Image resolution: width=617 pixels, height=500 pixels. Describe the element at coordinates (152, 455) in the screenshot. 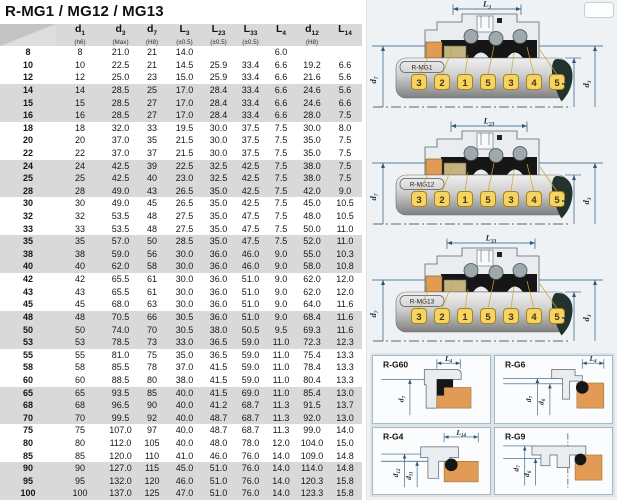

I see `value-cell: 110` at that location.